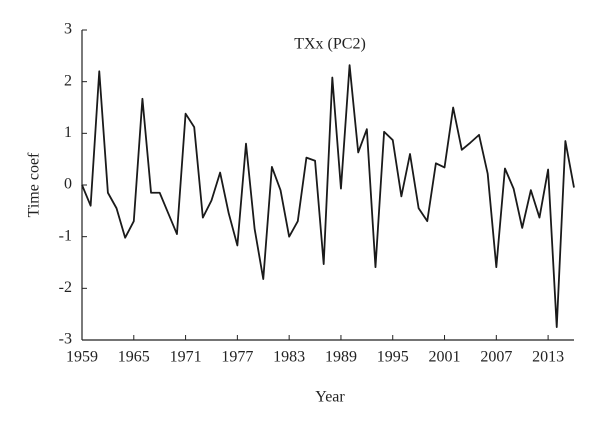  Describe the element at coordinates (330, 44) in the screenshot. I see `chart-title: TXx (PC2)` at that location.